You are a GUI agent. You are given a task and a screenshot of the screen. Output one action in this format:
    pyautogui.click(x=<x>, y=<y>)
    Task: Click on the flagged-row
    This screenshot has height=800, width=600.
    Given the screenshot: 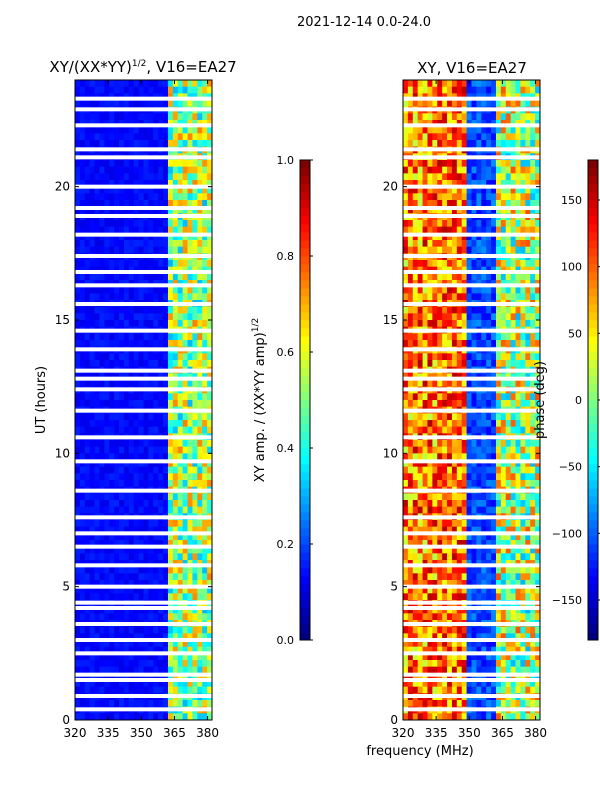 What is the action you would take?
    pyautogui.click(x=143, y=640)
    